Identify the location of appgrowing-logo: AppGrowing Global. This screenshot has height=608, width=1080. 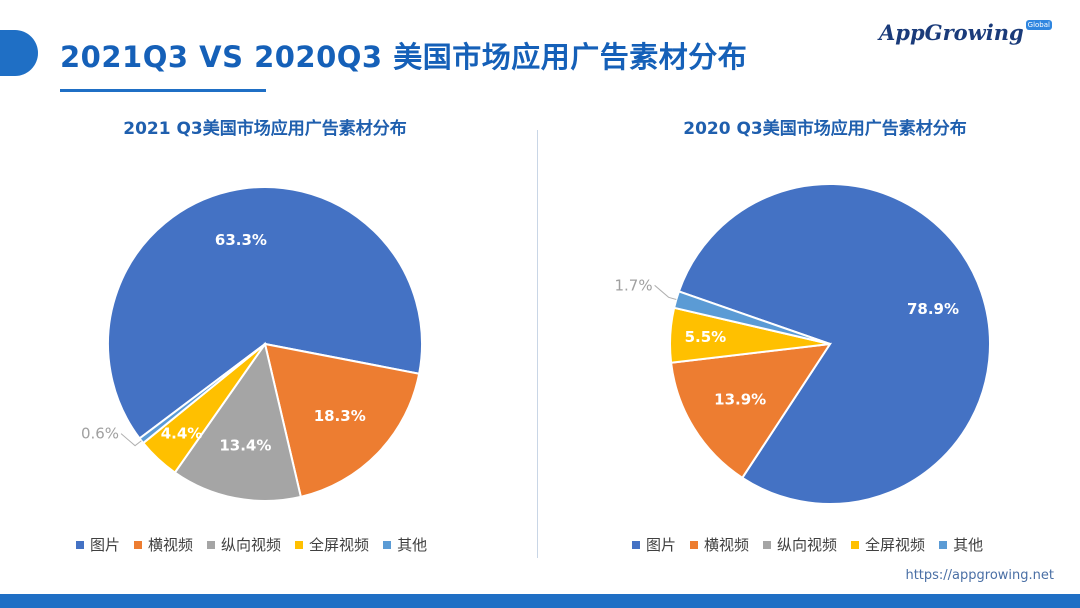
(965, 33).